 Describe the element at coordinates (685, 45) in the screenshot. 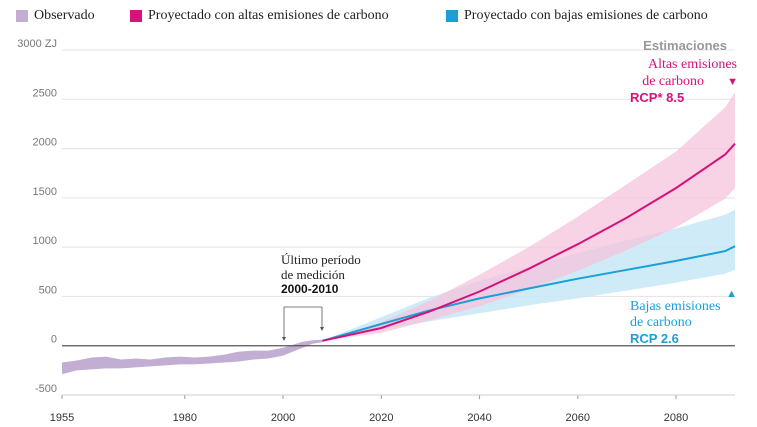

I see `estimates-header: Estimaciones` at that location.